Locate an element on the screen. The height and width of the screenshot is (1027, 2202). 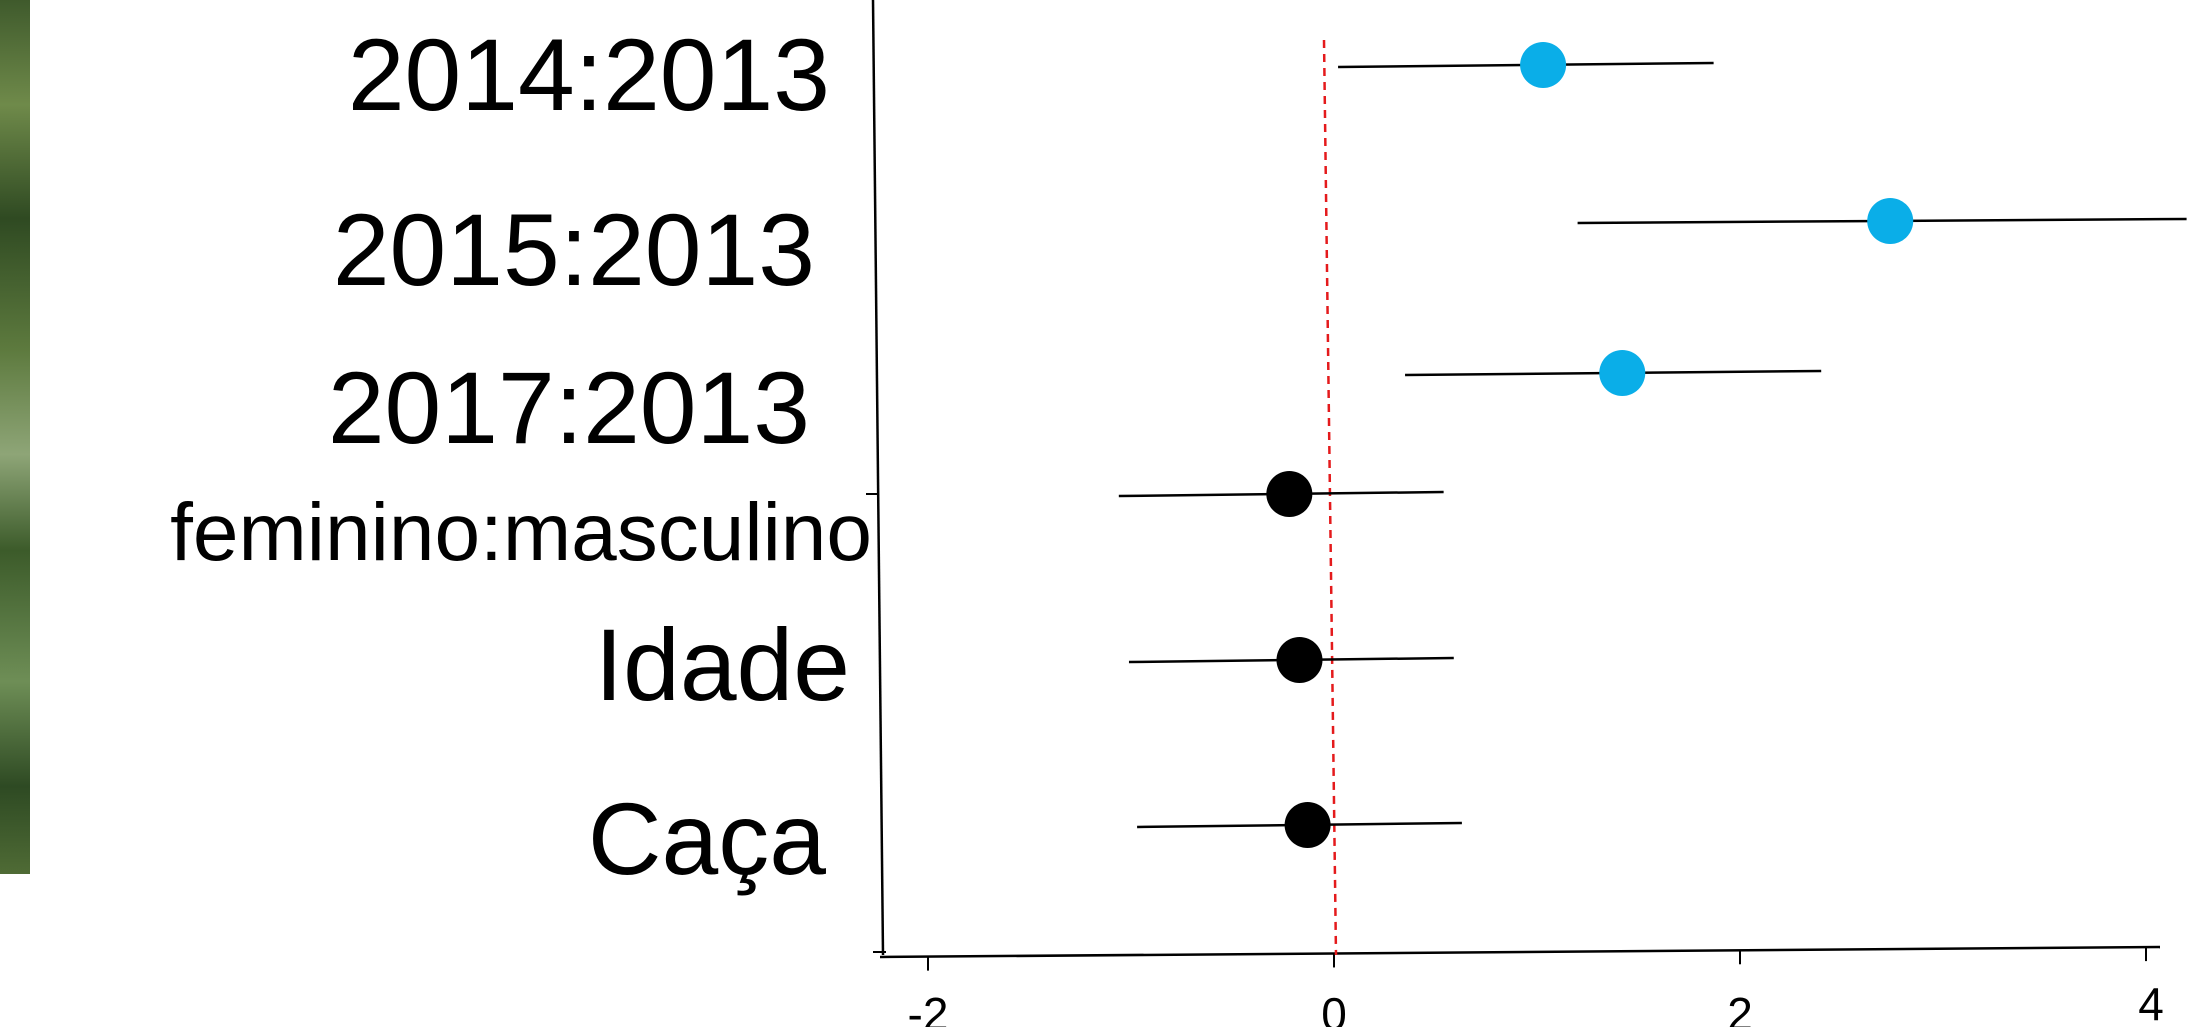
category-label: feminino:masculino is located at coordinates (521, 532).